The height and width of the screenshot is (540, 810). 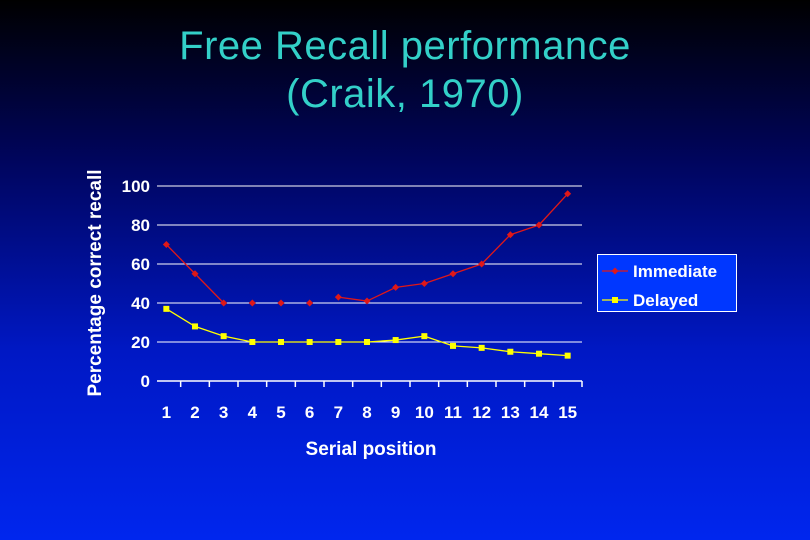 I want to click on x-tick-label: 4, so click(x=253, y=412).